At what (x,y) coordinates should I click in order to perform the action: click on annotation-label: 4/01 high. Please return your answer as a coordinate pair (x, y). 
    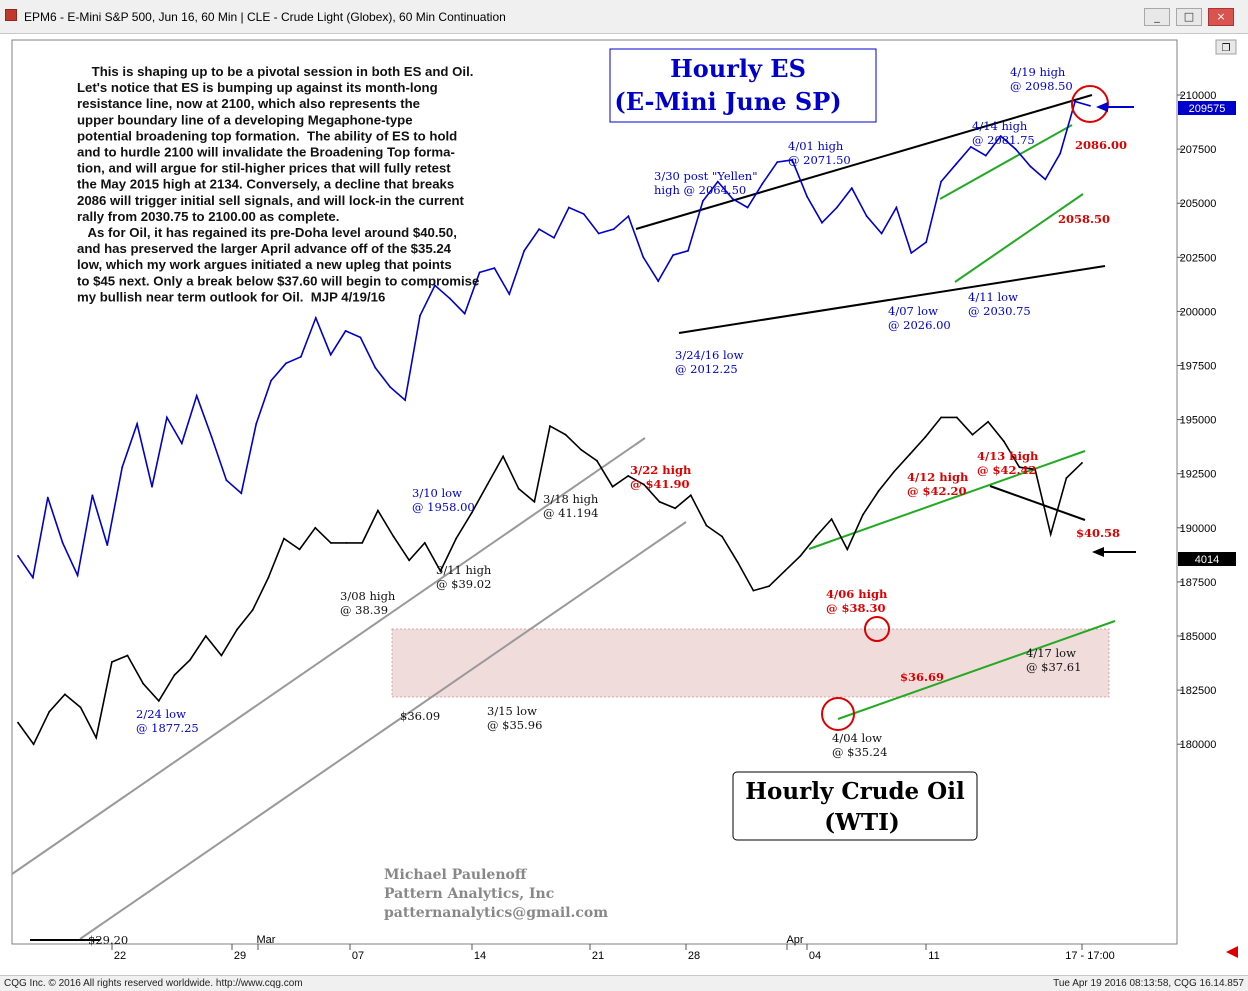
    Looking at the image, I should click on (816, 146).